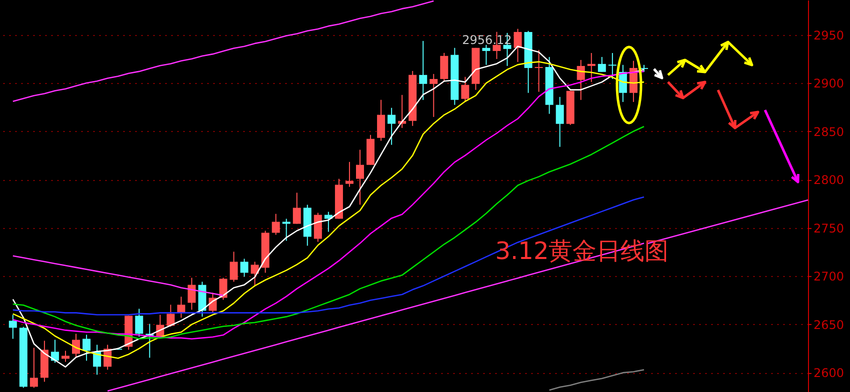  I want to click on y-tick-label: 2650, so click(829, 325).